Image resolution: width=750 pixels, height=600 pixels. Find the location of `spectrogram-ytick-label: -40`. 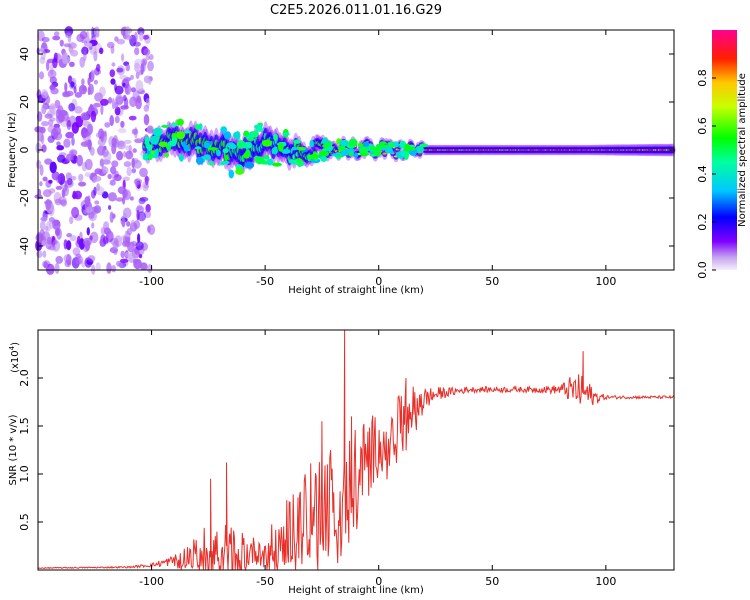

spectrogram-ytick-label: -40 is located at coordinates (24, 246).